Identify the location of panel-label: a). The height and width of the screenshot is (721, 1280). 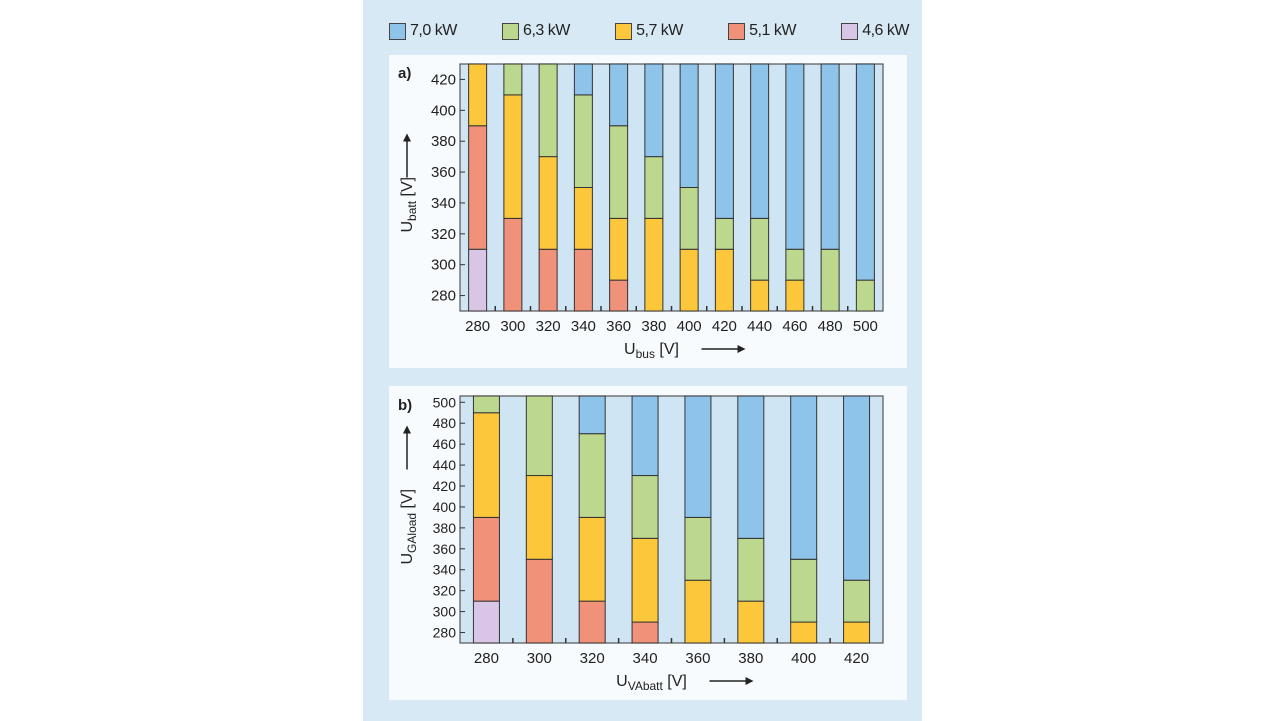
(404, 73).